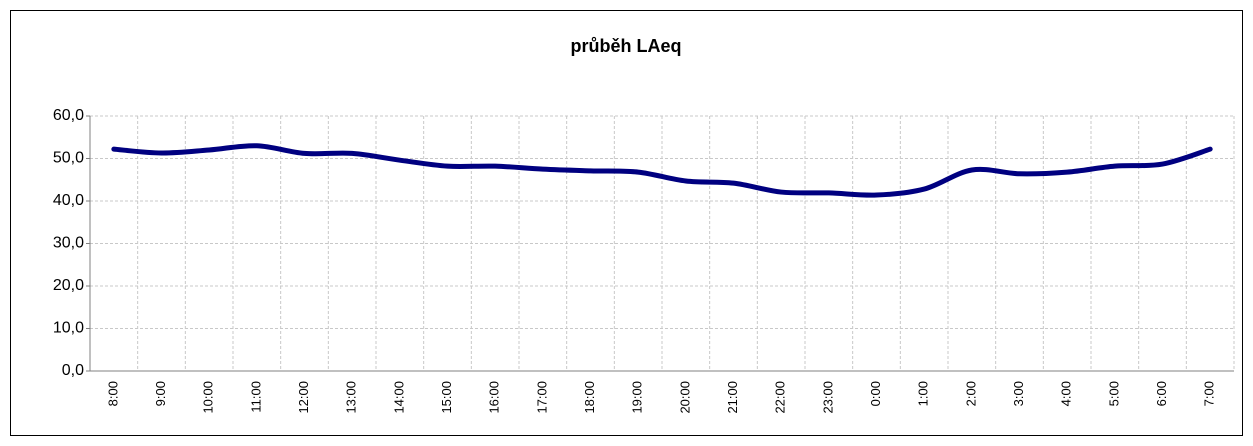 This screenshot has width=1253, height=446. What do you see at coordinates (351, 397) in the screenshot?
I see `x-tick-label: 13:00` at bounding box center [351, 397].